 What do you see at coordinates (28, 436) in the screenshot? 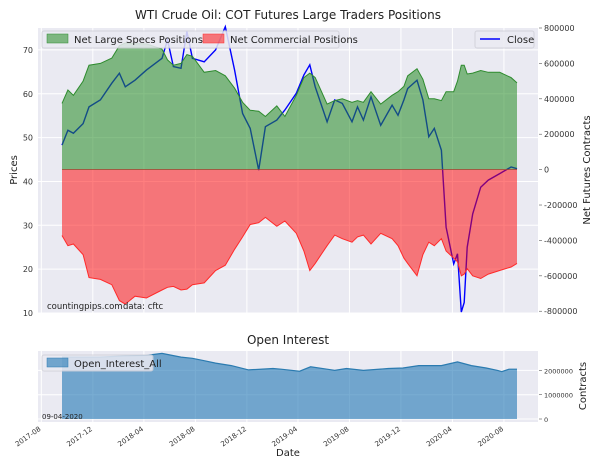
I see `x-tick-label: 2017-08` at bounding box center [28, 436].